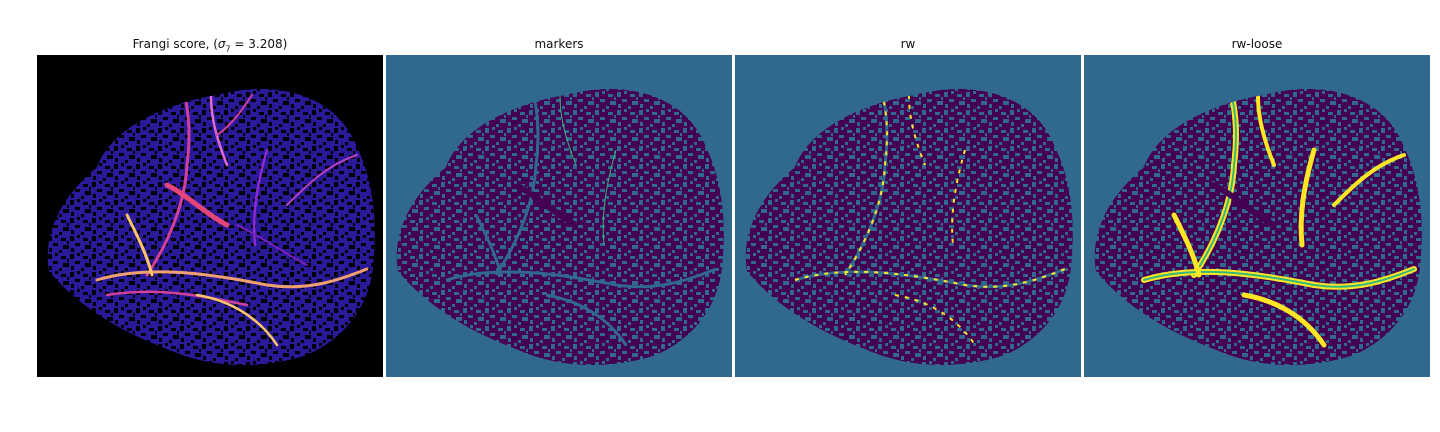  I want to click on markers-svg, so click(560, 227).